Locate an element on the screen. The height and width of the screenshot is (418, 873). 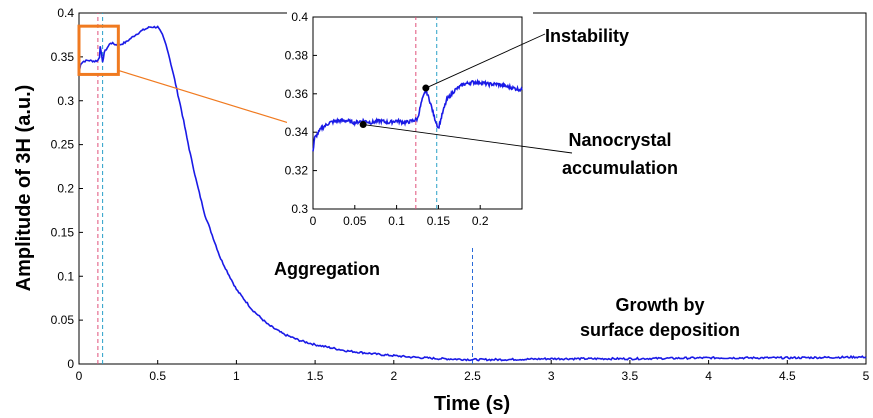
main-xtick-label: 2 is located at coordinates (393, 376).